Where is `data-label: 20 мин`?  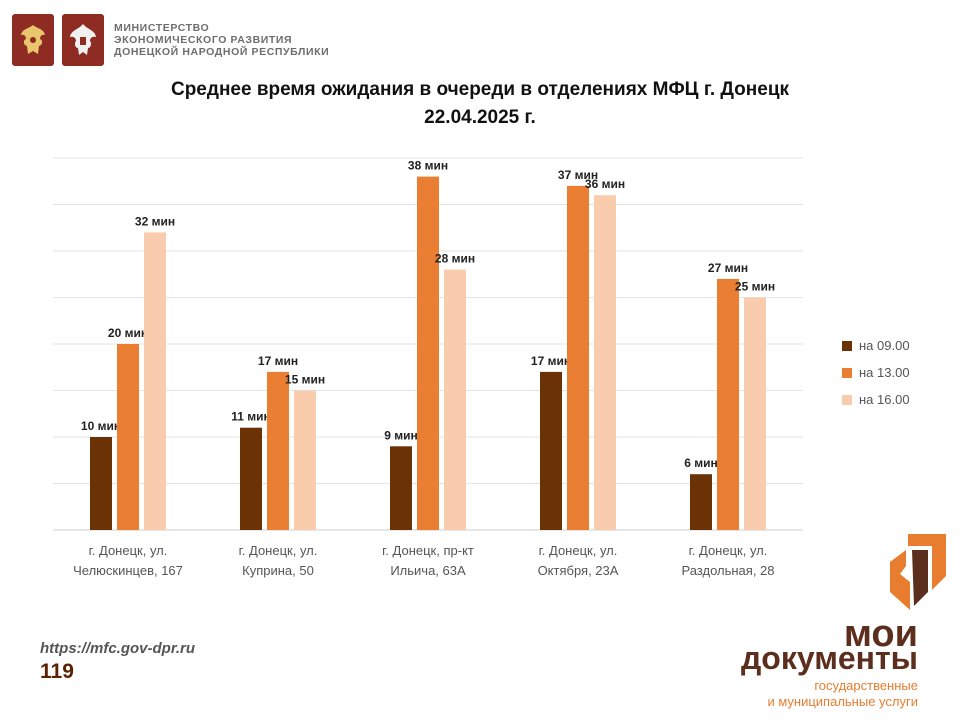
data-label: 20 мин is located at coordinates (128, 333).